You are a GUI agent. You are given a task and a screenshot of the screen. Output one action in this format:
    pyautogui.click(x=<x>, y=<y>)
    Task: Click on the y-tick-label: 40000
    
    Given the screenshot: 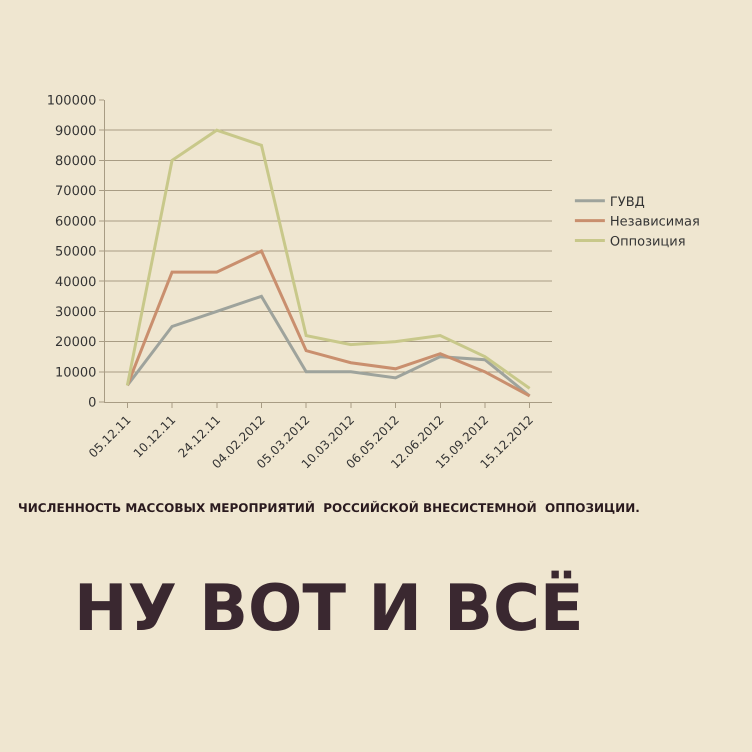 What is the action you would take?
    pyautogui.click(x=75, y=282)
    